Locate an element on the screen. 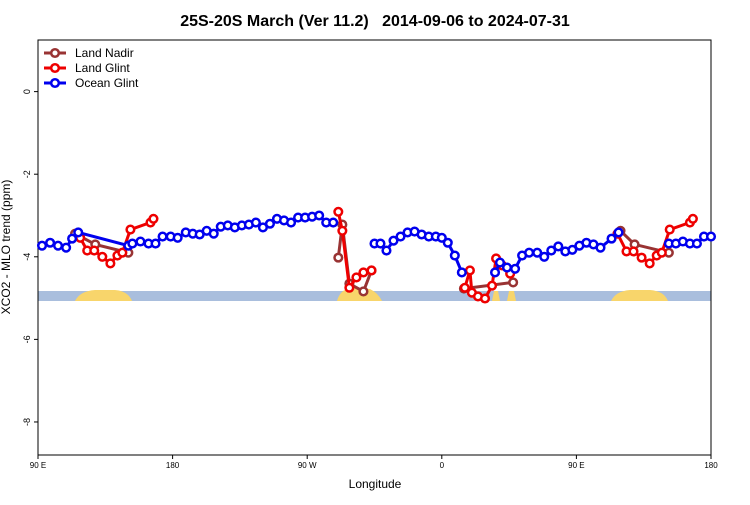  y-tick-label: -4 is located at coordinates (27, 257).